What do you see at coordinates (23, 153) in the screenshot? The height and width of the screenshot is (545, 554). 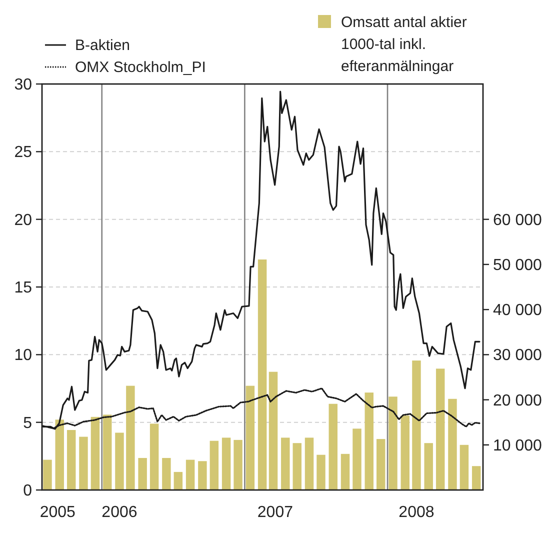 I see `y-tick-label: 25` at bounding box center [23, 153].